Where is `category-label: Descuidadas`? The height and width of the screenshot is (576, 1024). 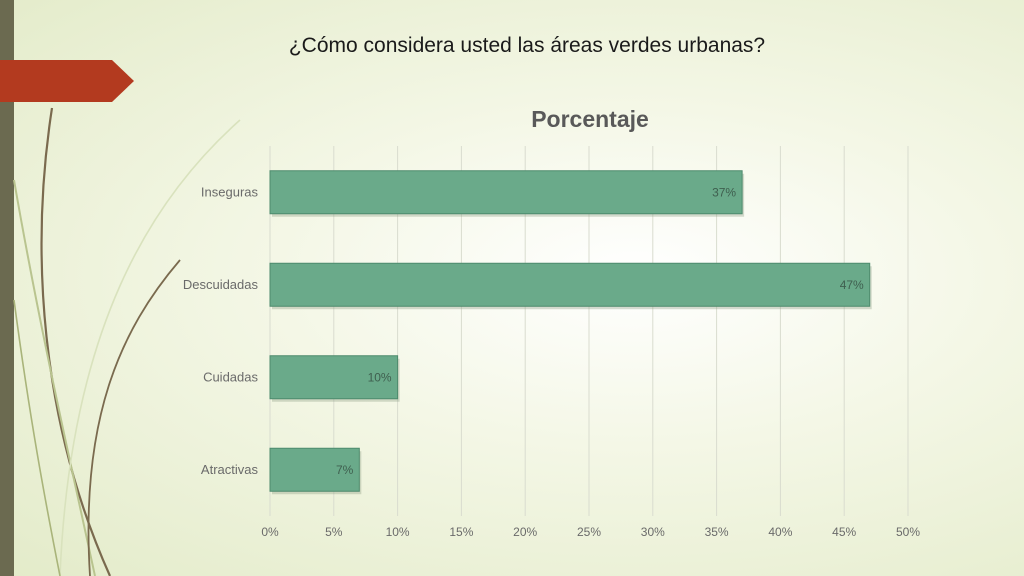 category-label: Descuidadas is located at coordinates (221, 284).